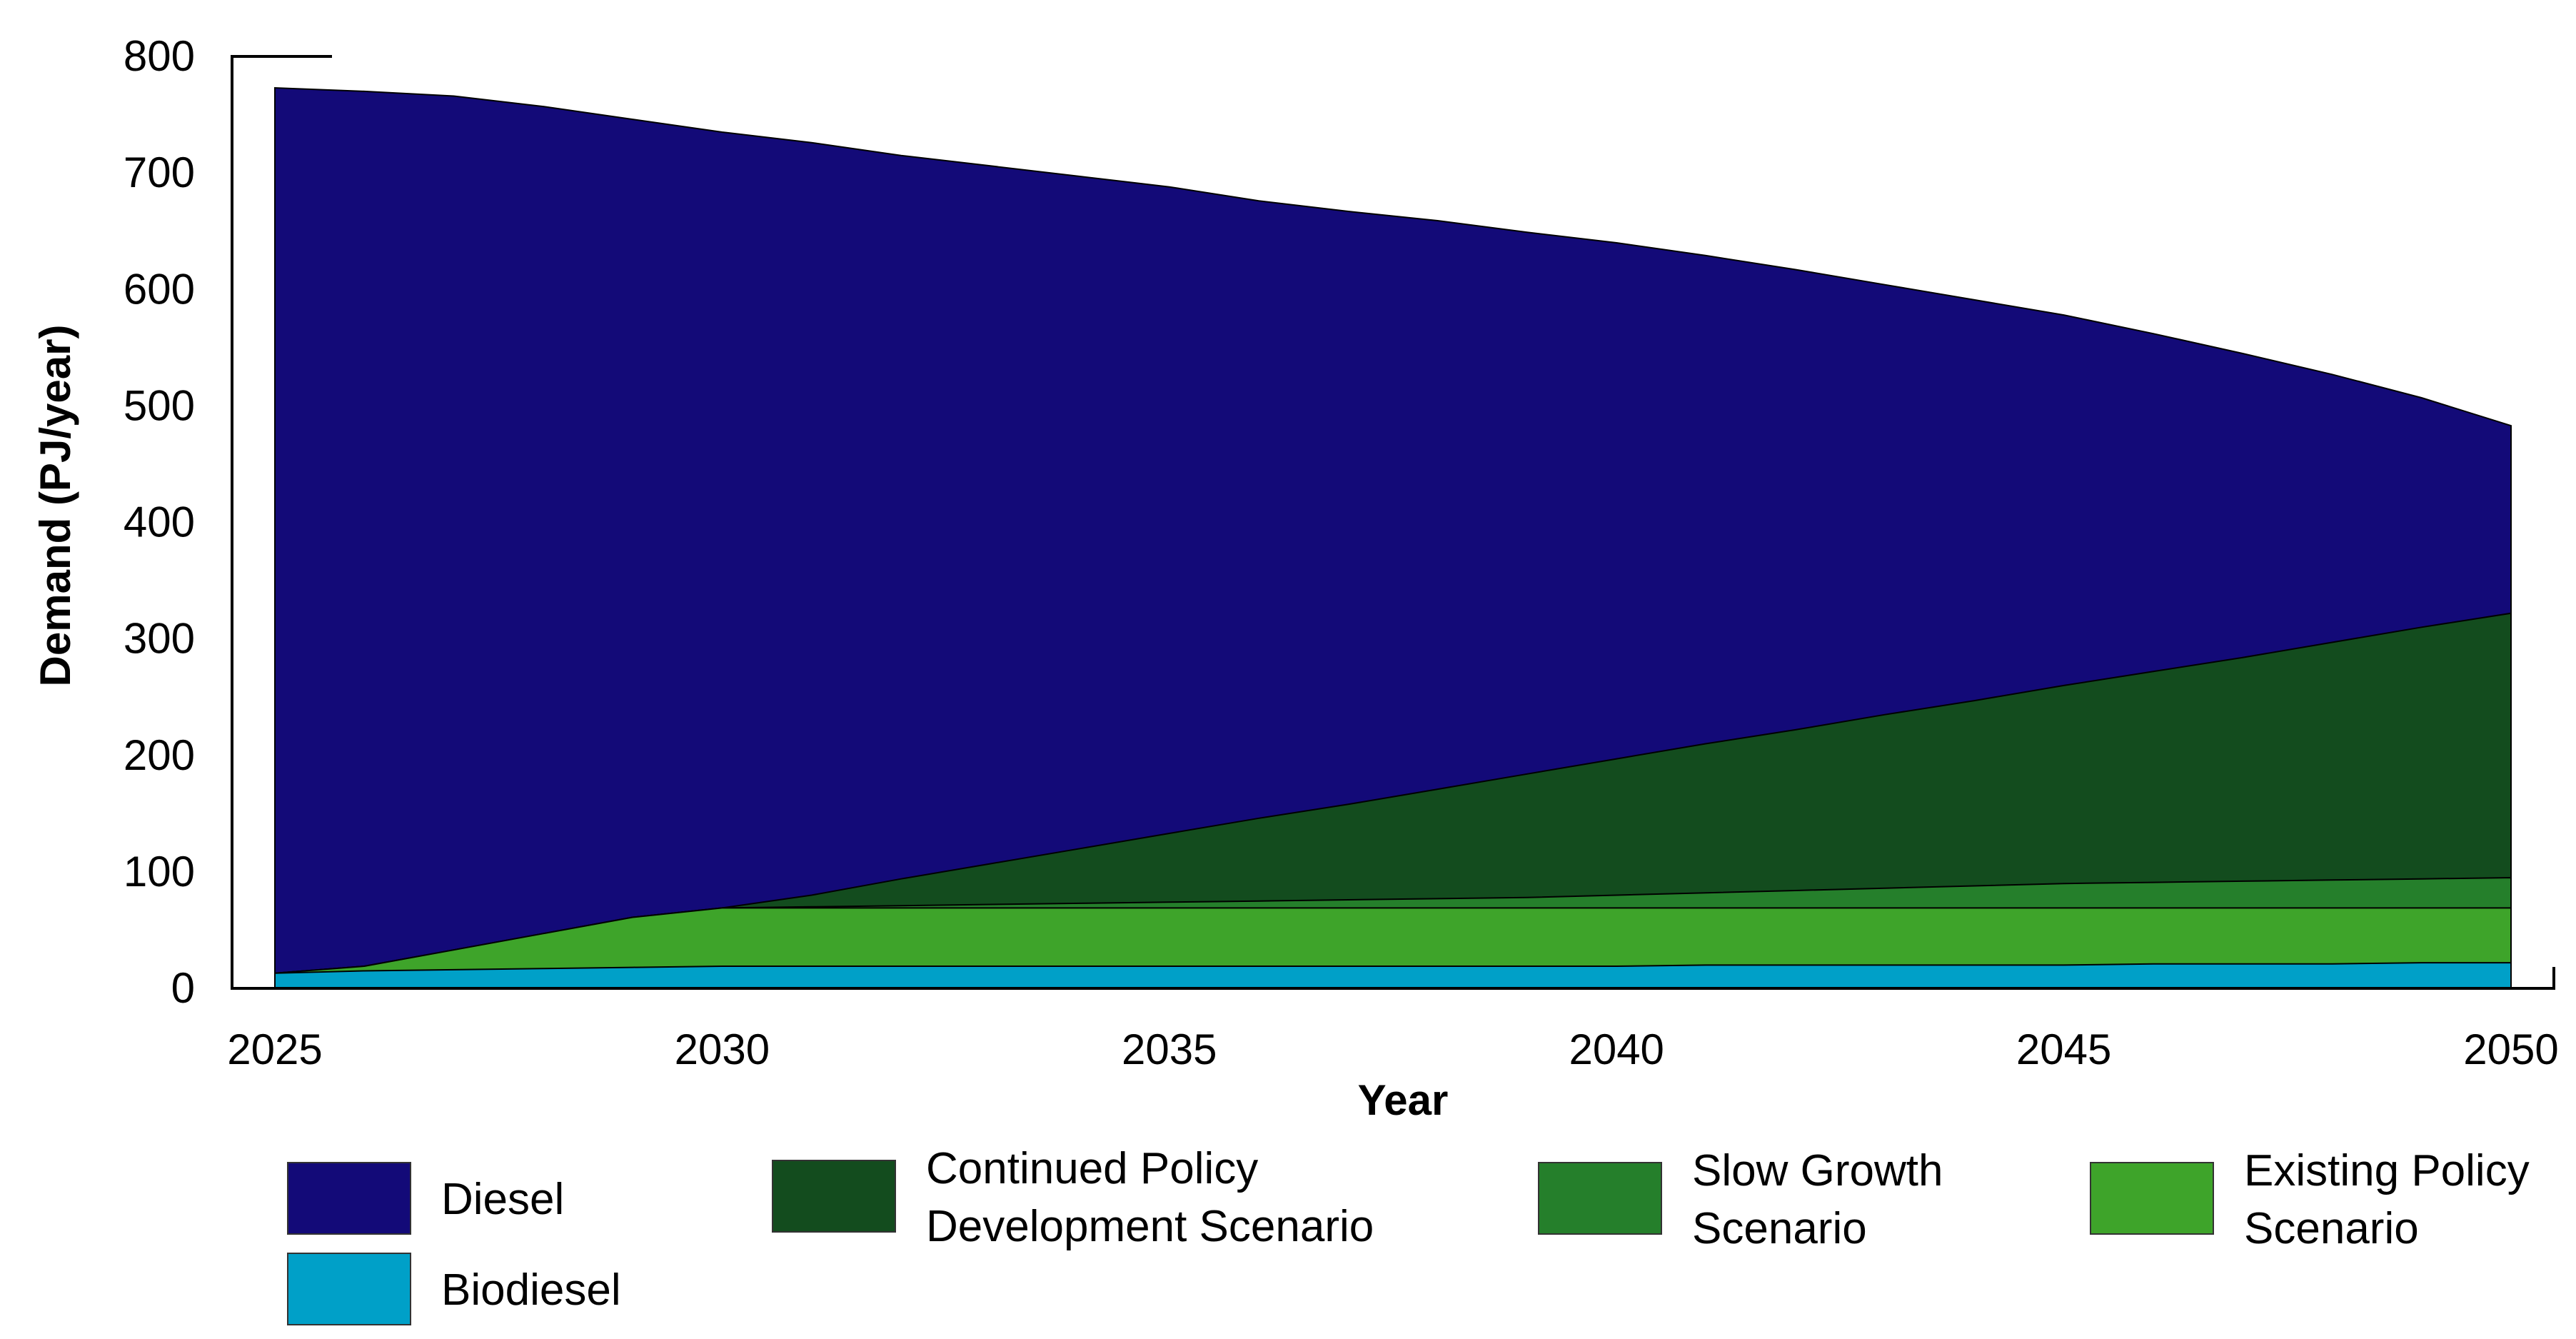 The height and width of the screenshot is (1339, 2576). I want to click on legend-item-biodiesel: Biodiesel, so click(454, 1289).